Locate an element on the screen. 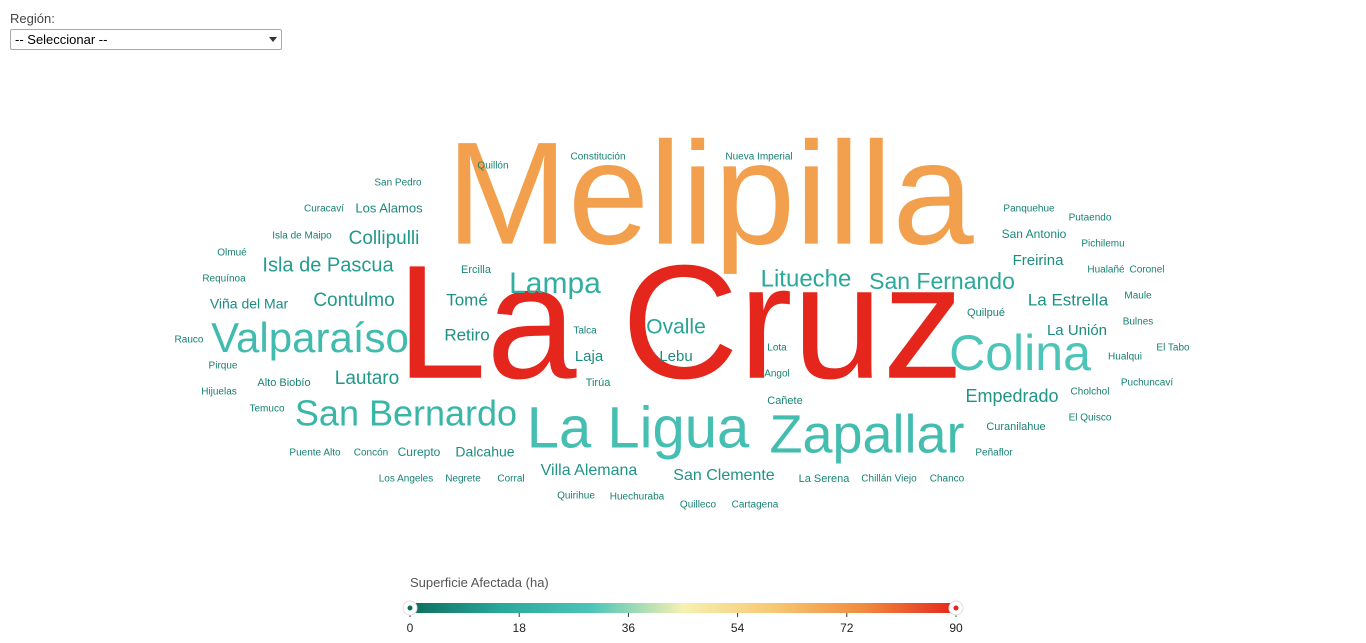 The height and width of the screenshot is (643, 1366). word-quillon: Quillón is located at coordinates (492, 166).